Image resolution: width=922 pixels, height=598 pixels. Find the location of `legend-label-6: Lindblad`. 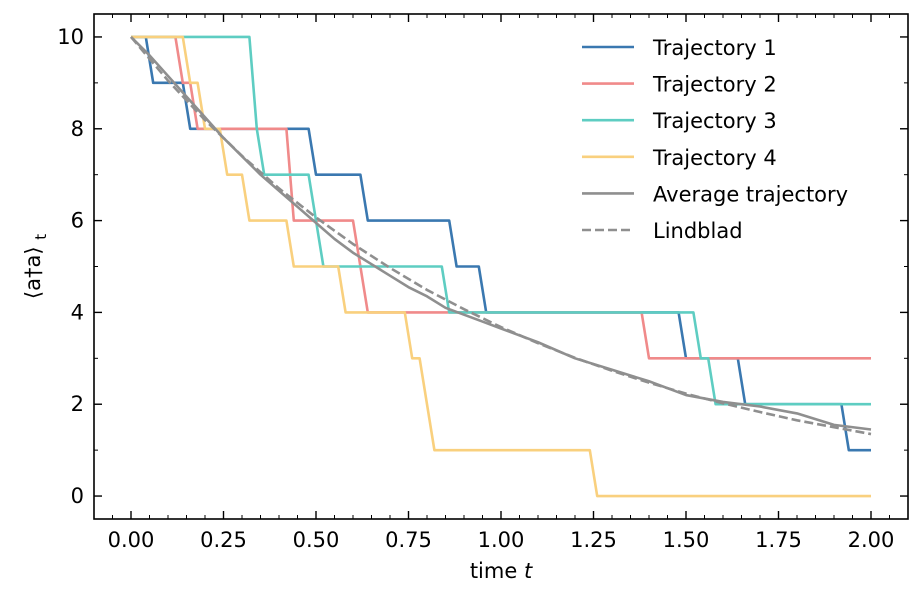

legend-label-6: Lindblad is located at coordinates (698, 231).